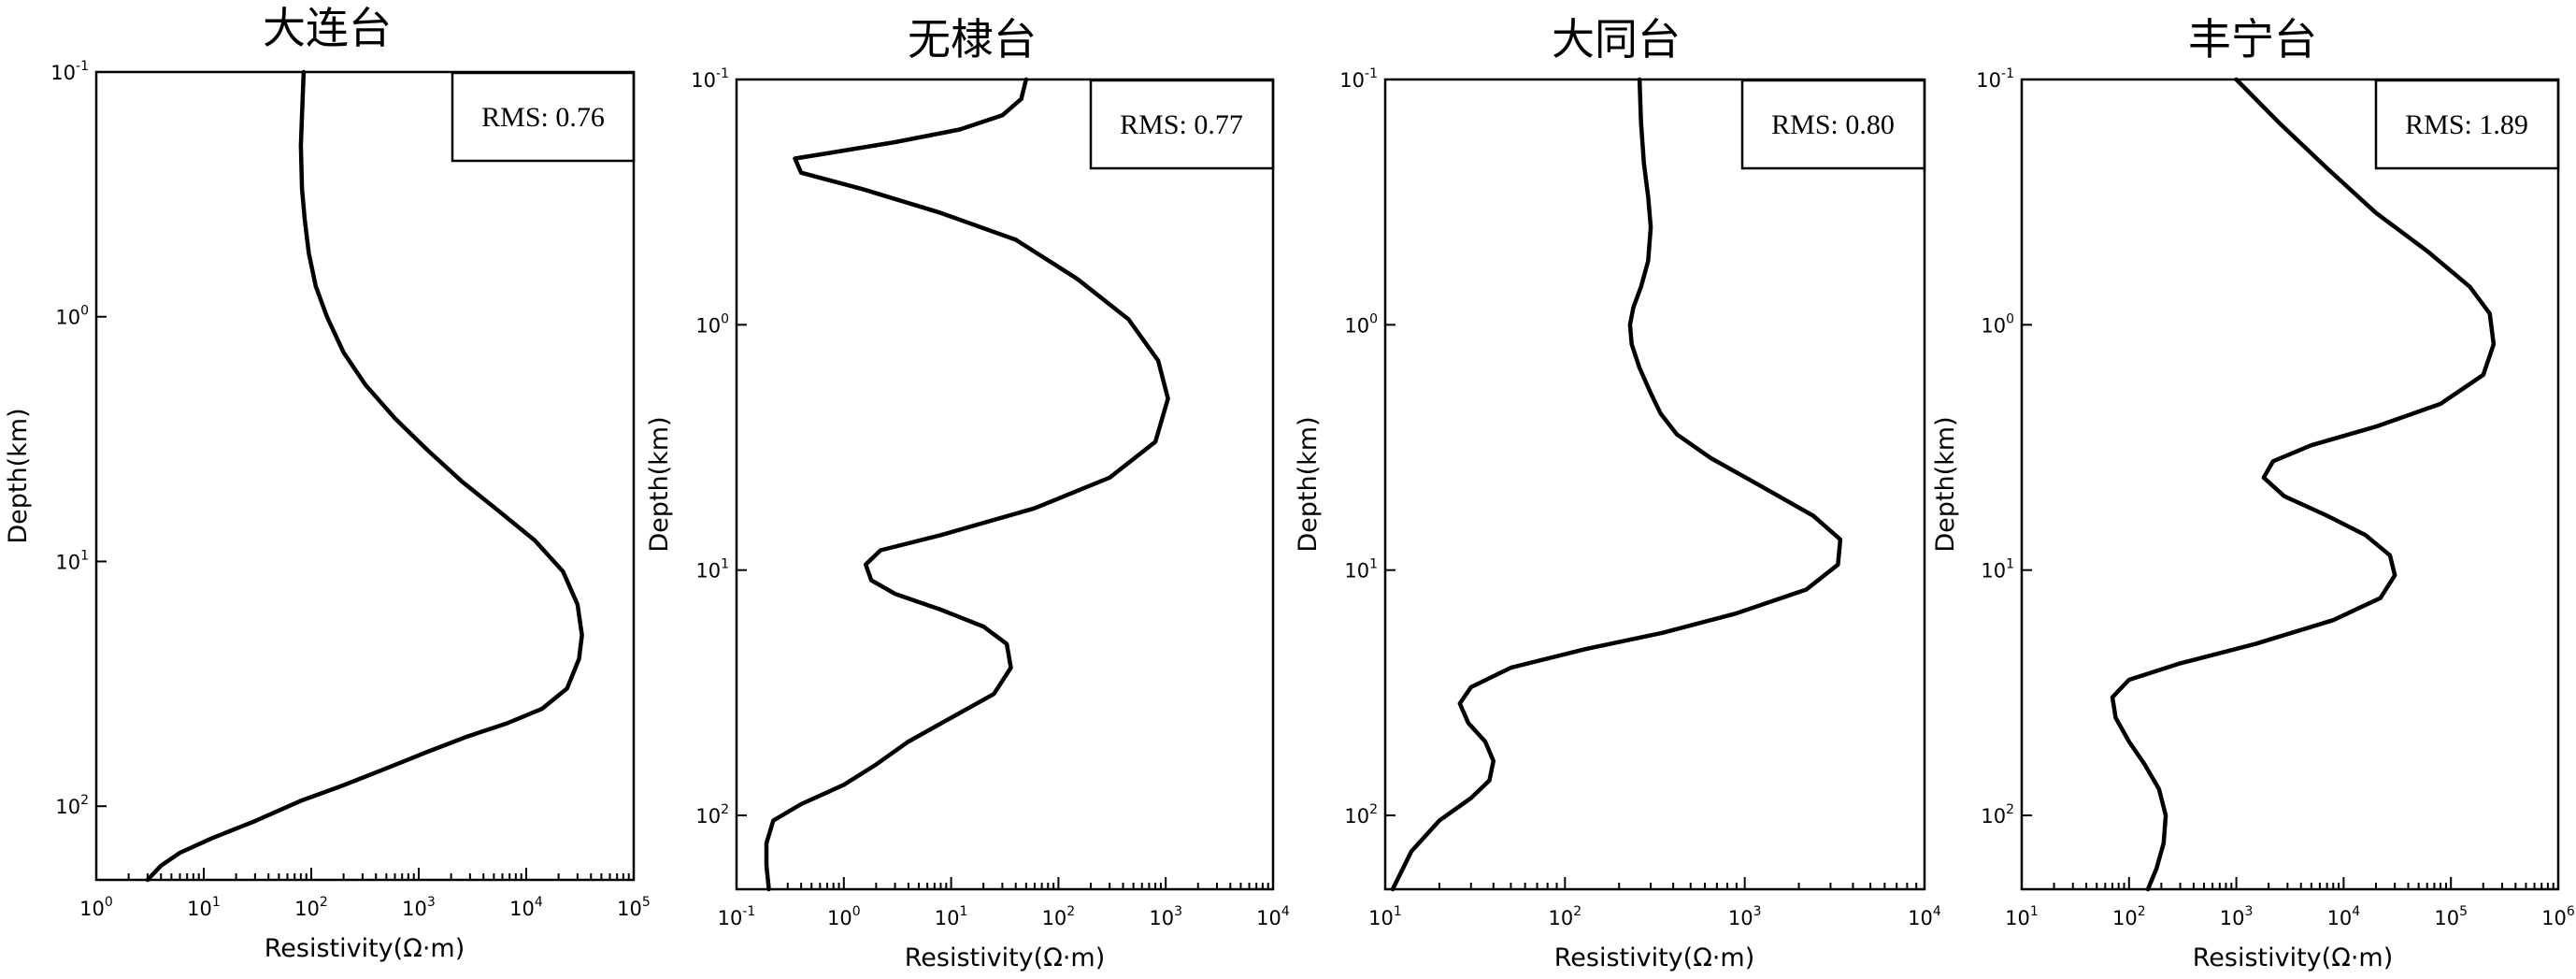 This screenshot has height=979, width=2576. I want to click on rms-label: RMS: 1.89, so click(2466, 124).